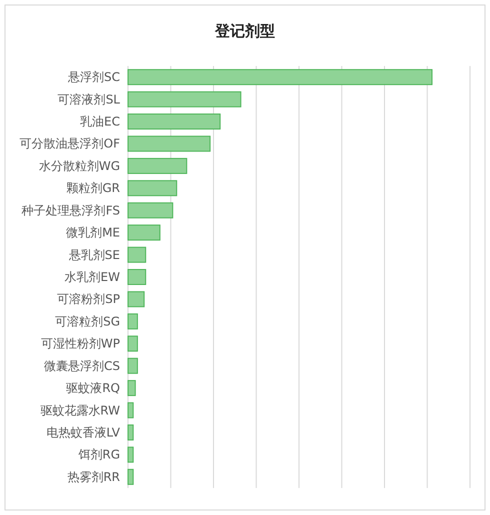  What do you see at coordinates (87, 321) in the screenshot?
I see `y-tick-label: 可溶粒剂SG` at bounding box center [87, 321].